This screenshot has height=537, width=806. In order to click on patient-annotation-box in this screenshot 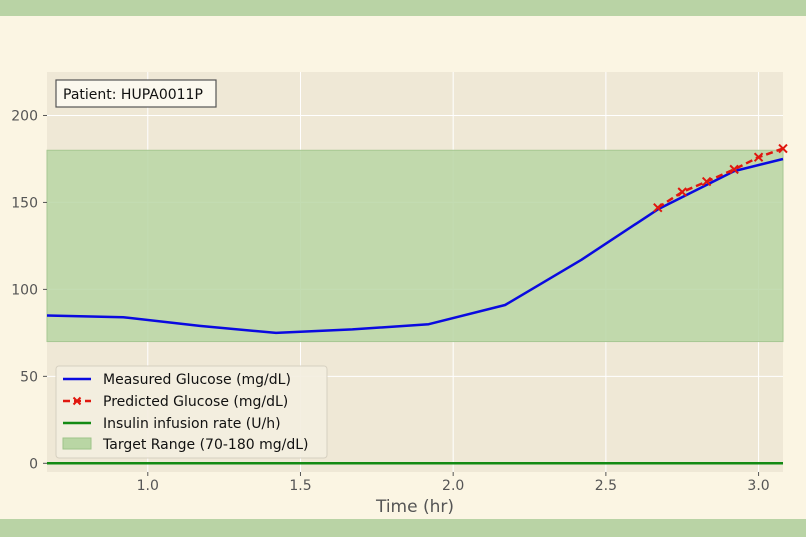, I will do `click(136, 93)`.